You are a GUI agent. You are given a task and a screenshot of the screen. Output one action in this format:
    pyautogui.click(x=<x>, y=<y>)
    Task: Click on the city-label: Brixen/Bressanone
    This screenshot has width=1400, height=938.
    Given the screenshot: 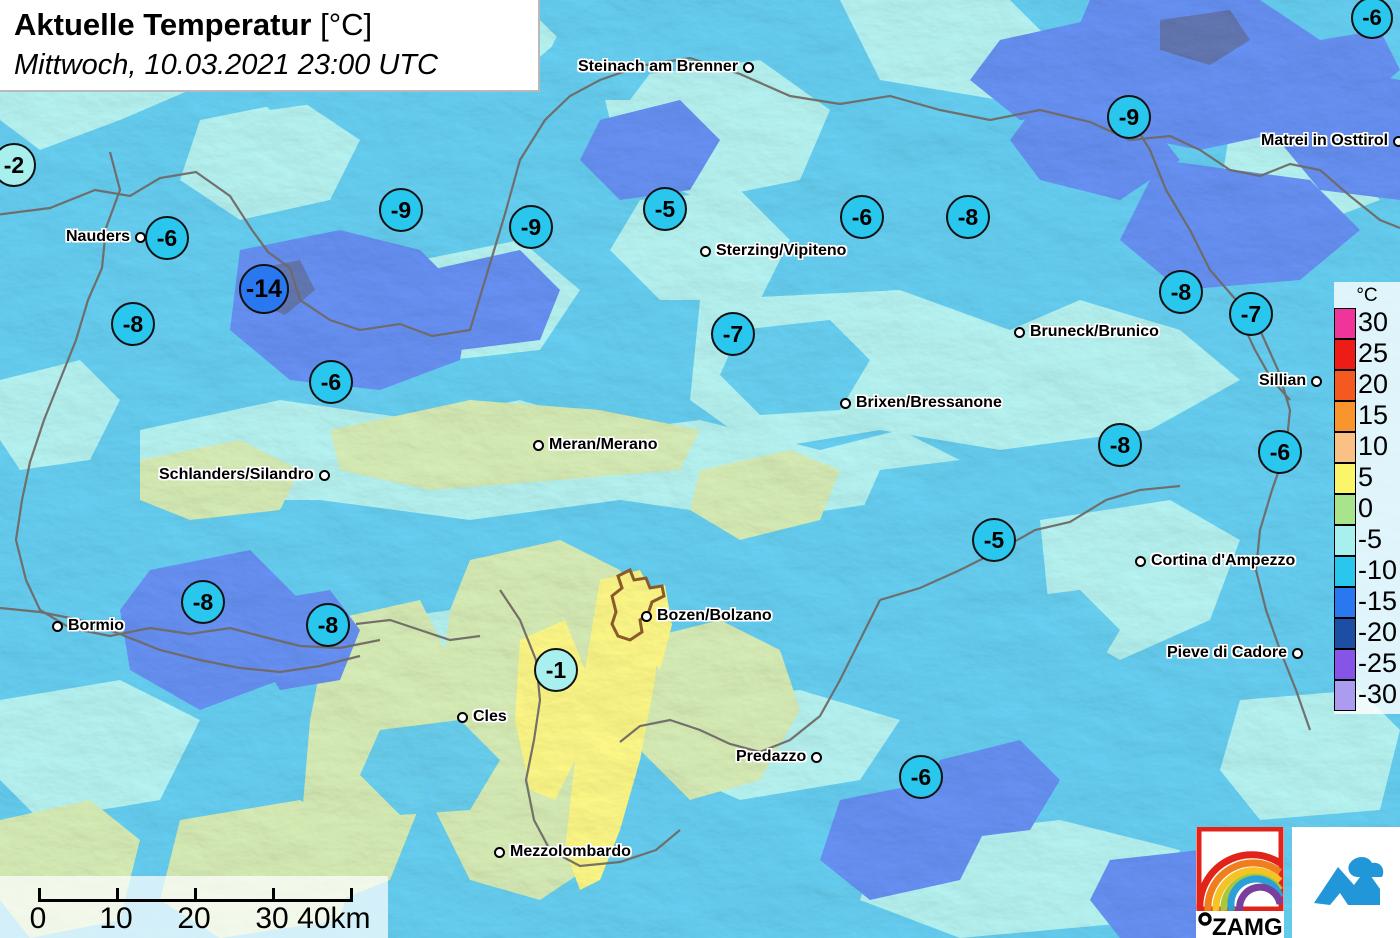 What is the action you would take?
    pyautogui.click(x=921, y=403)
    